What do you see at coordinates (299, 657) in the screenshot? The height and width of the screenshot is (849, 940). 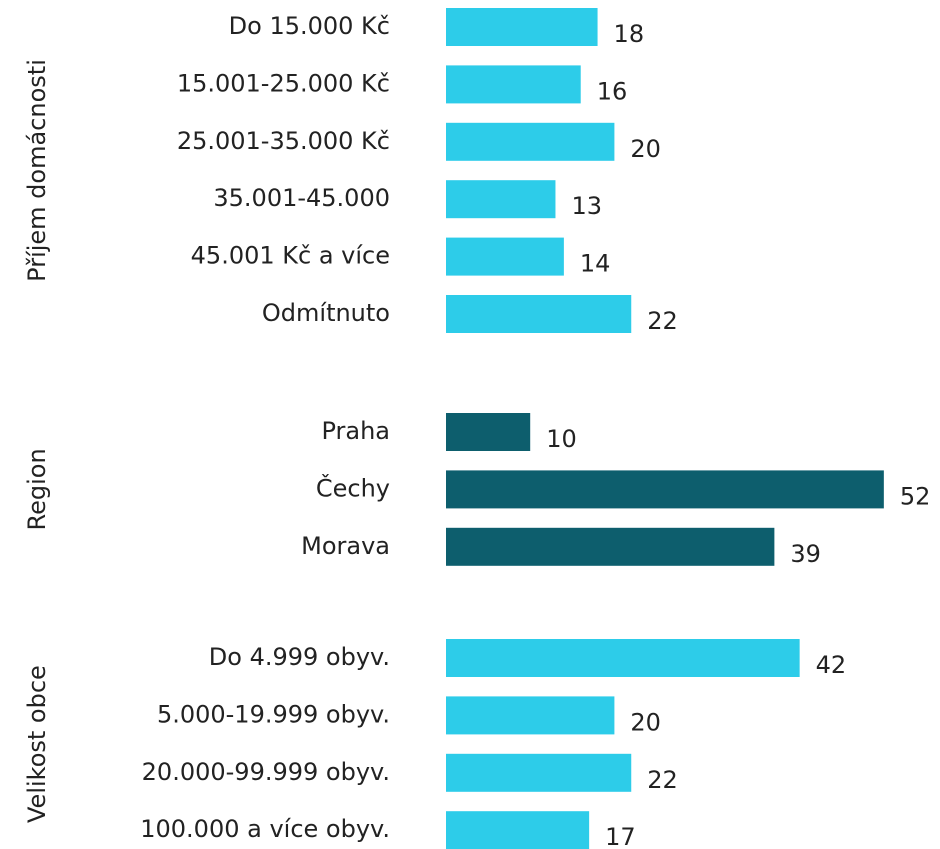 I see `category-label: Do 4.999 obyv.` at bounding box center [299, 657].